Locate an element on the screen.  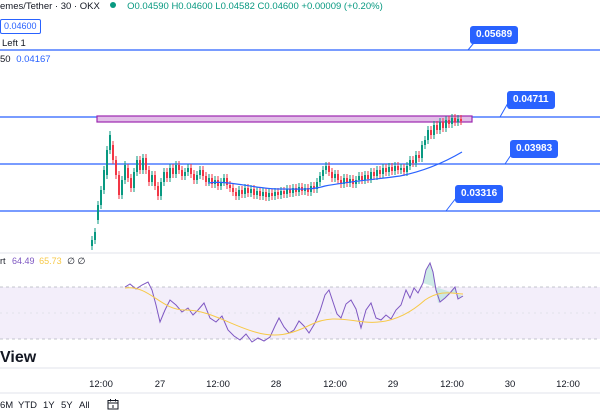
x-tick: 27 is located at coordinates (160, 384).